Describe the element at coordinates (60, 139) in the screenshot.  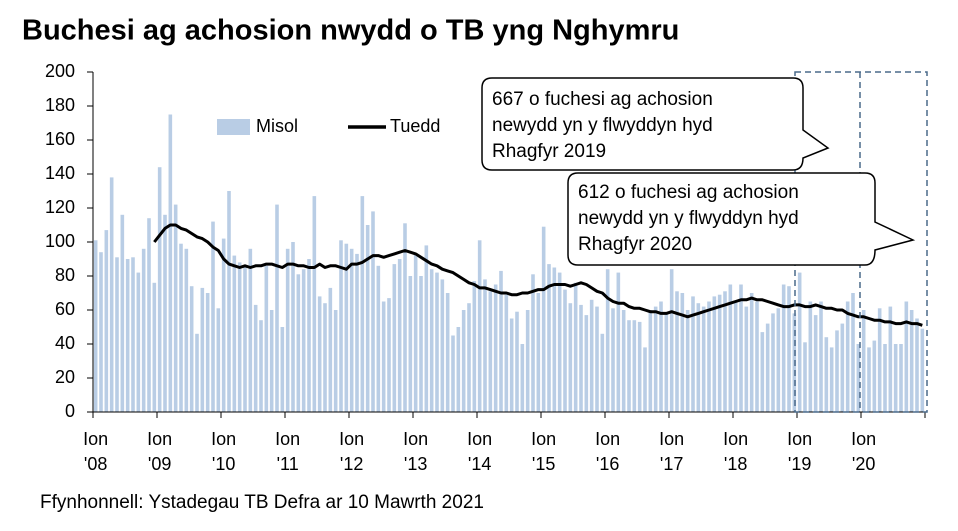
I see `y-tick-label: 160` at that location.